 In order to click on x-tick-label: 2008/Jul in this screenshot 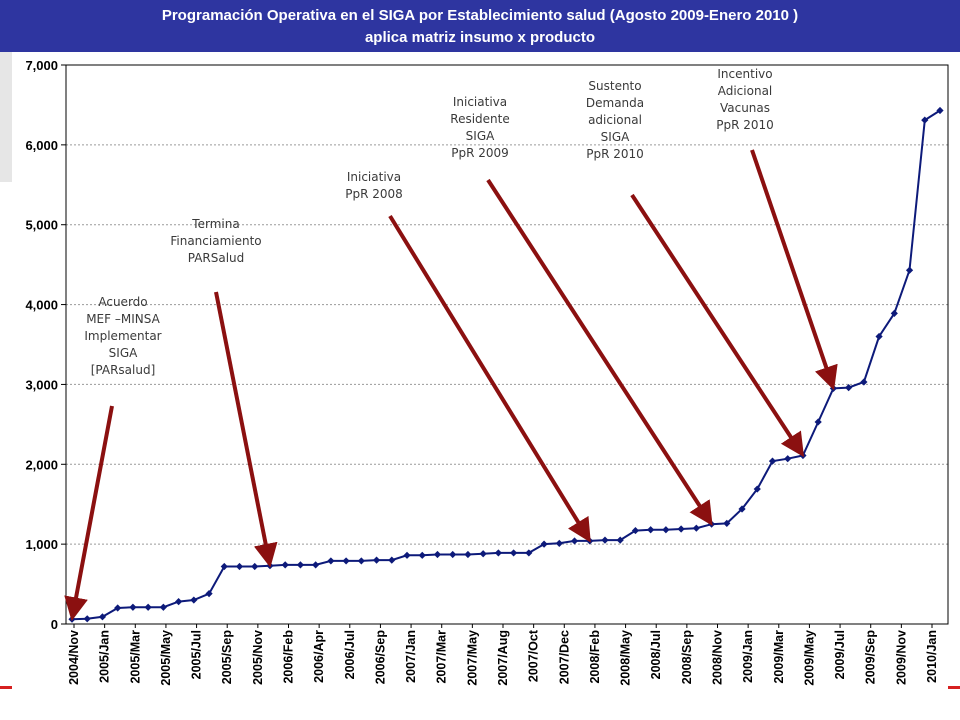, I will do `click(656, 654)`.